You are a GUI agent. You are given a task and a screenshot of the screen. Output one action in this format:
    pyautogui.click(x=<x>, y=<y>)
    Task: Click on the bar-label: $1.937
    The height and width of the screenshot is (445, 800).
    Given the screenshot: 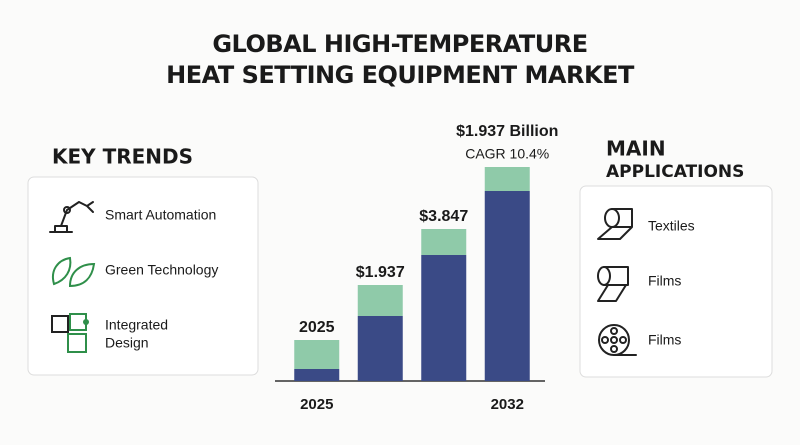 What is the action you would take?
    pyautogui.click(x=380, y=272)
    